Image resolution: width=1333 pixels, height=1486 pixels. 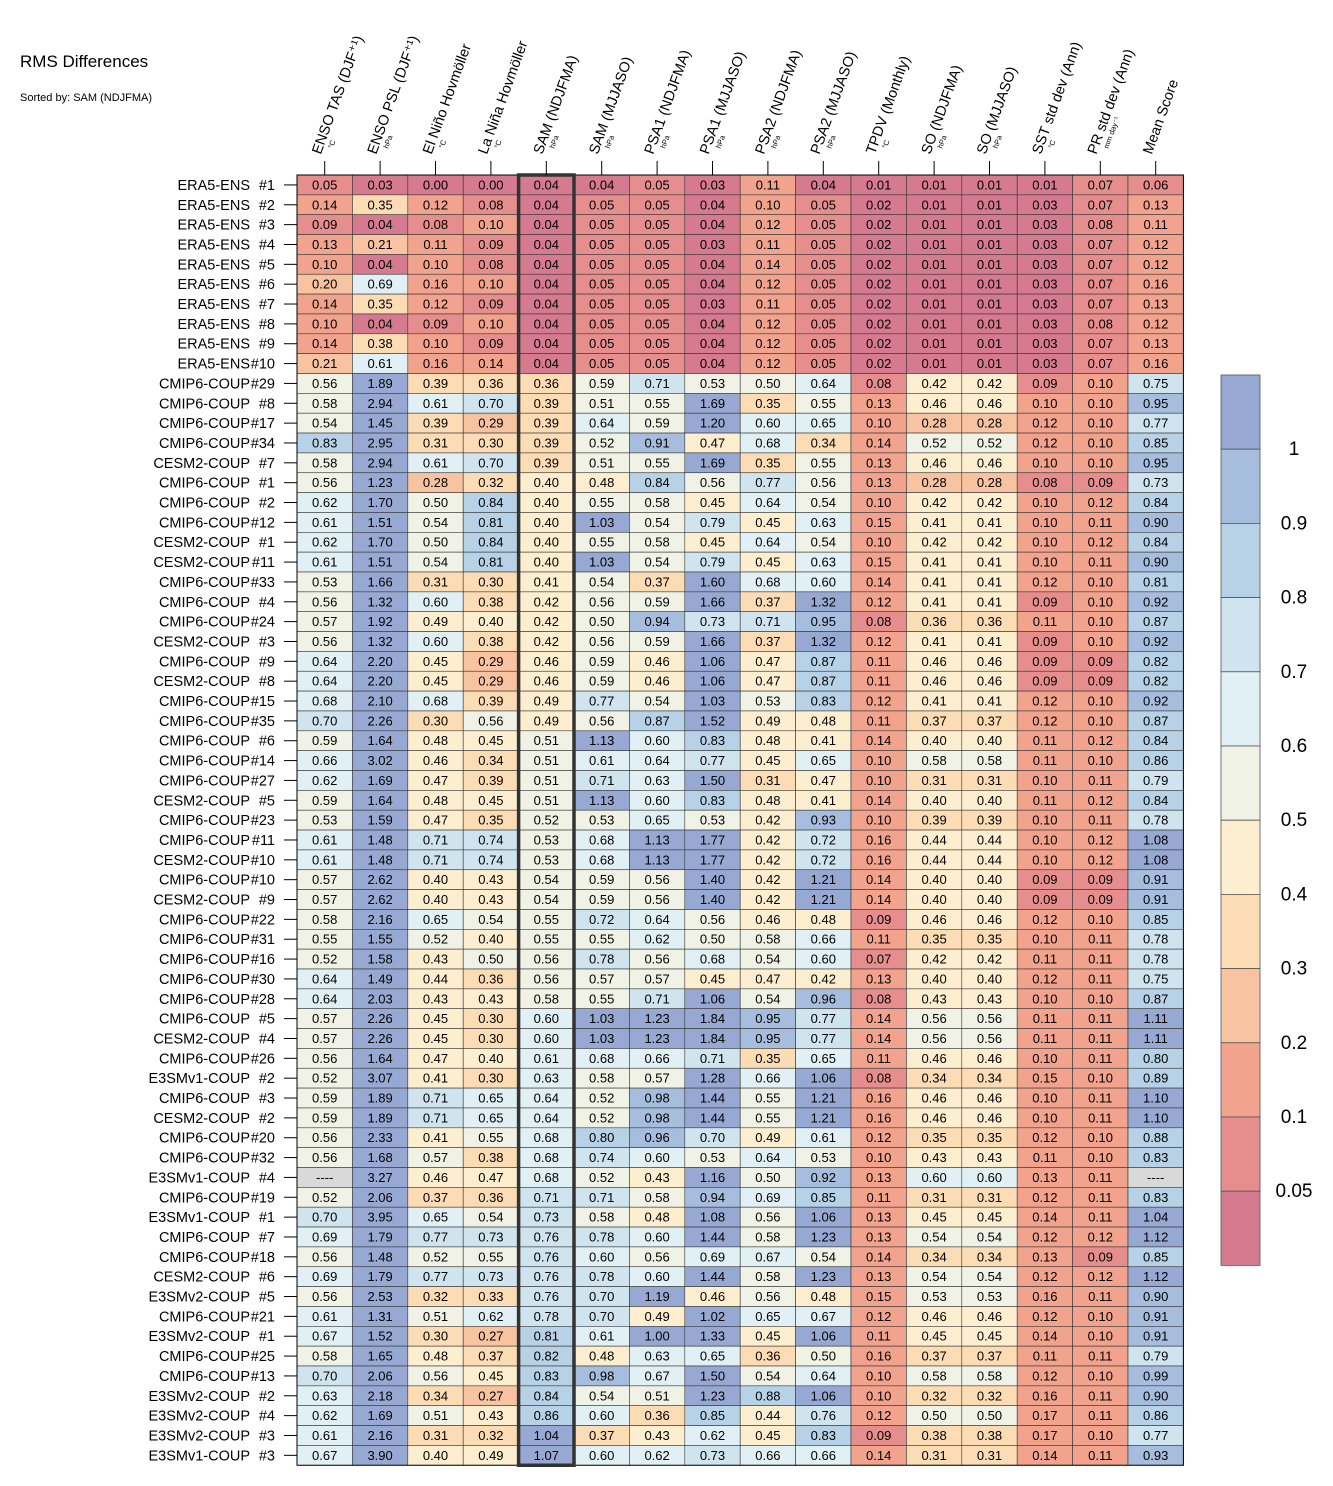 I want to click on cell-value: 0.36, so click(x=490, y=978).